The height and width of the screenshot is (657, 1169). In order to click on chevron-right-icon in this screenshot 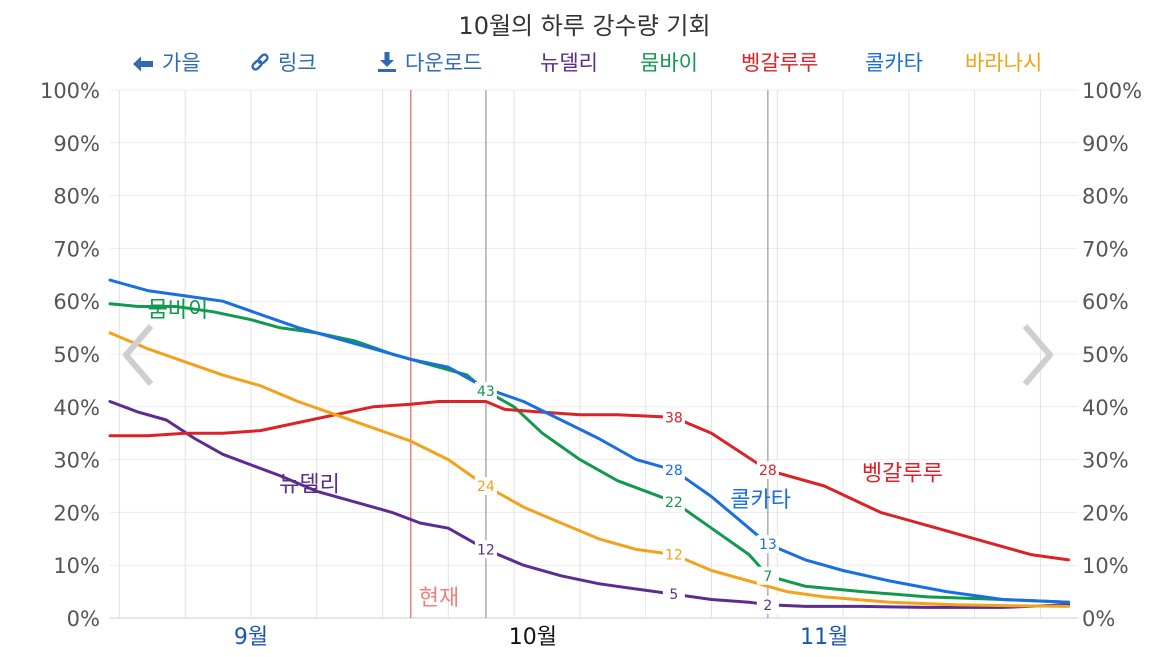, I will do `click(1037, 355)`.